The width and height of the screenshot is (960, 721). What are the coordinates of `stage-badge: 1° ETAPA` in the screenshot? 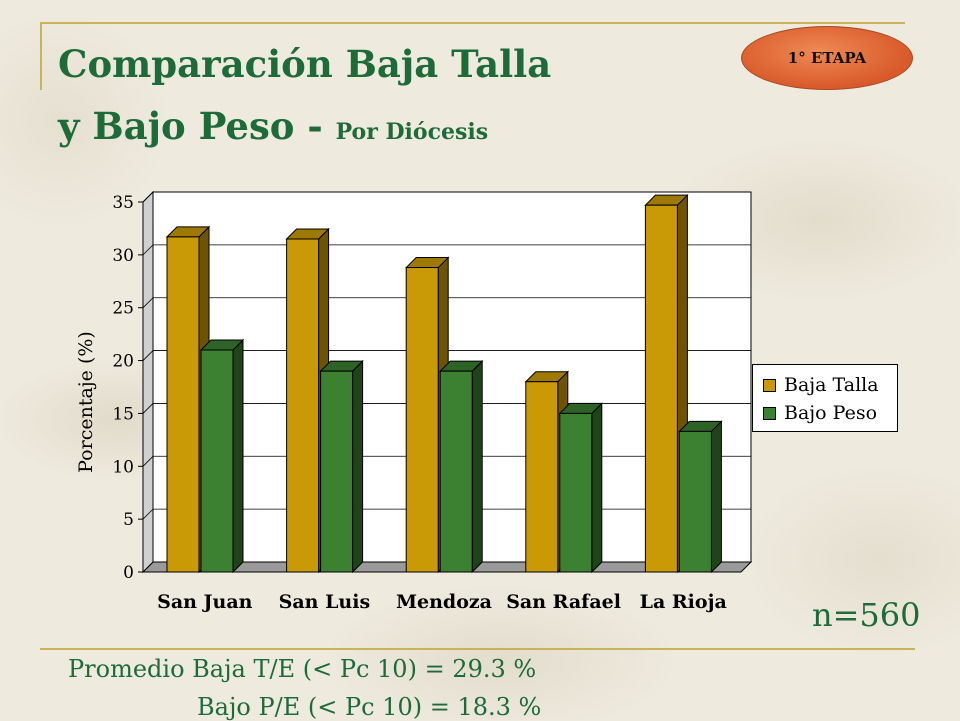 It's located at (827, 58).